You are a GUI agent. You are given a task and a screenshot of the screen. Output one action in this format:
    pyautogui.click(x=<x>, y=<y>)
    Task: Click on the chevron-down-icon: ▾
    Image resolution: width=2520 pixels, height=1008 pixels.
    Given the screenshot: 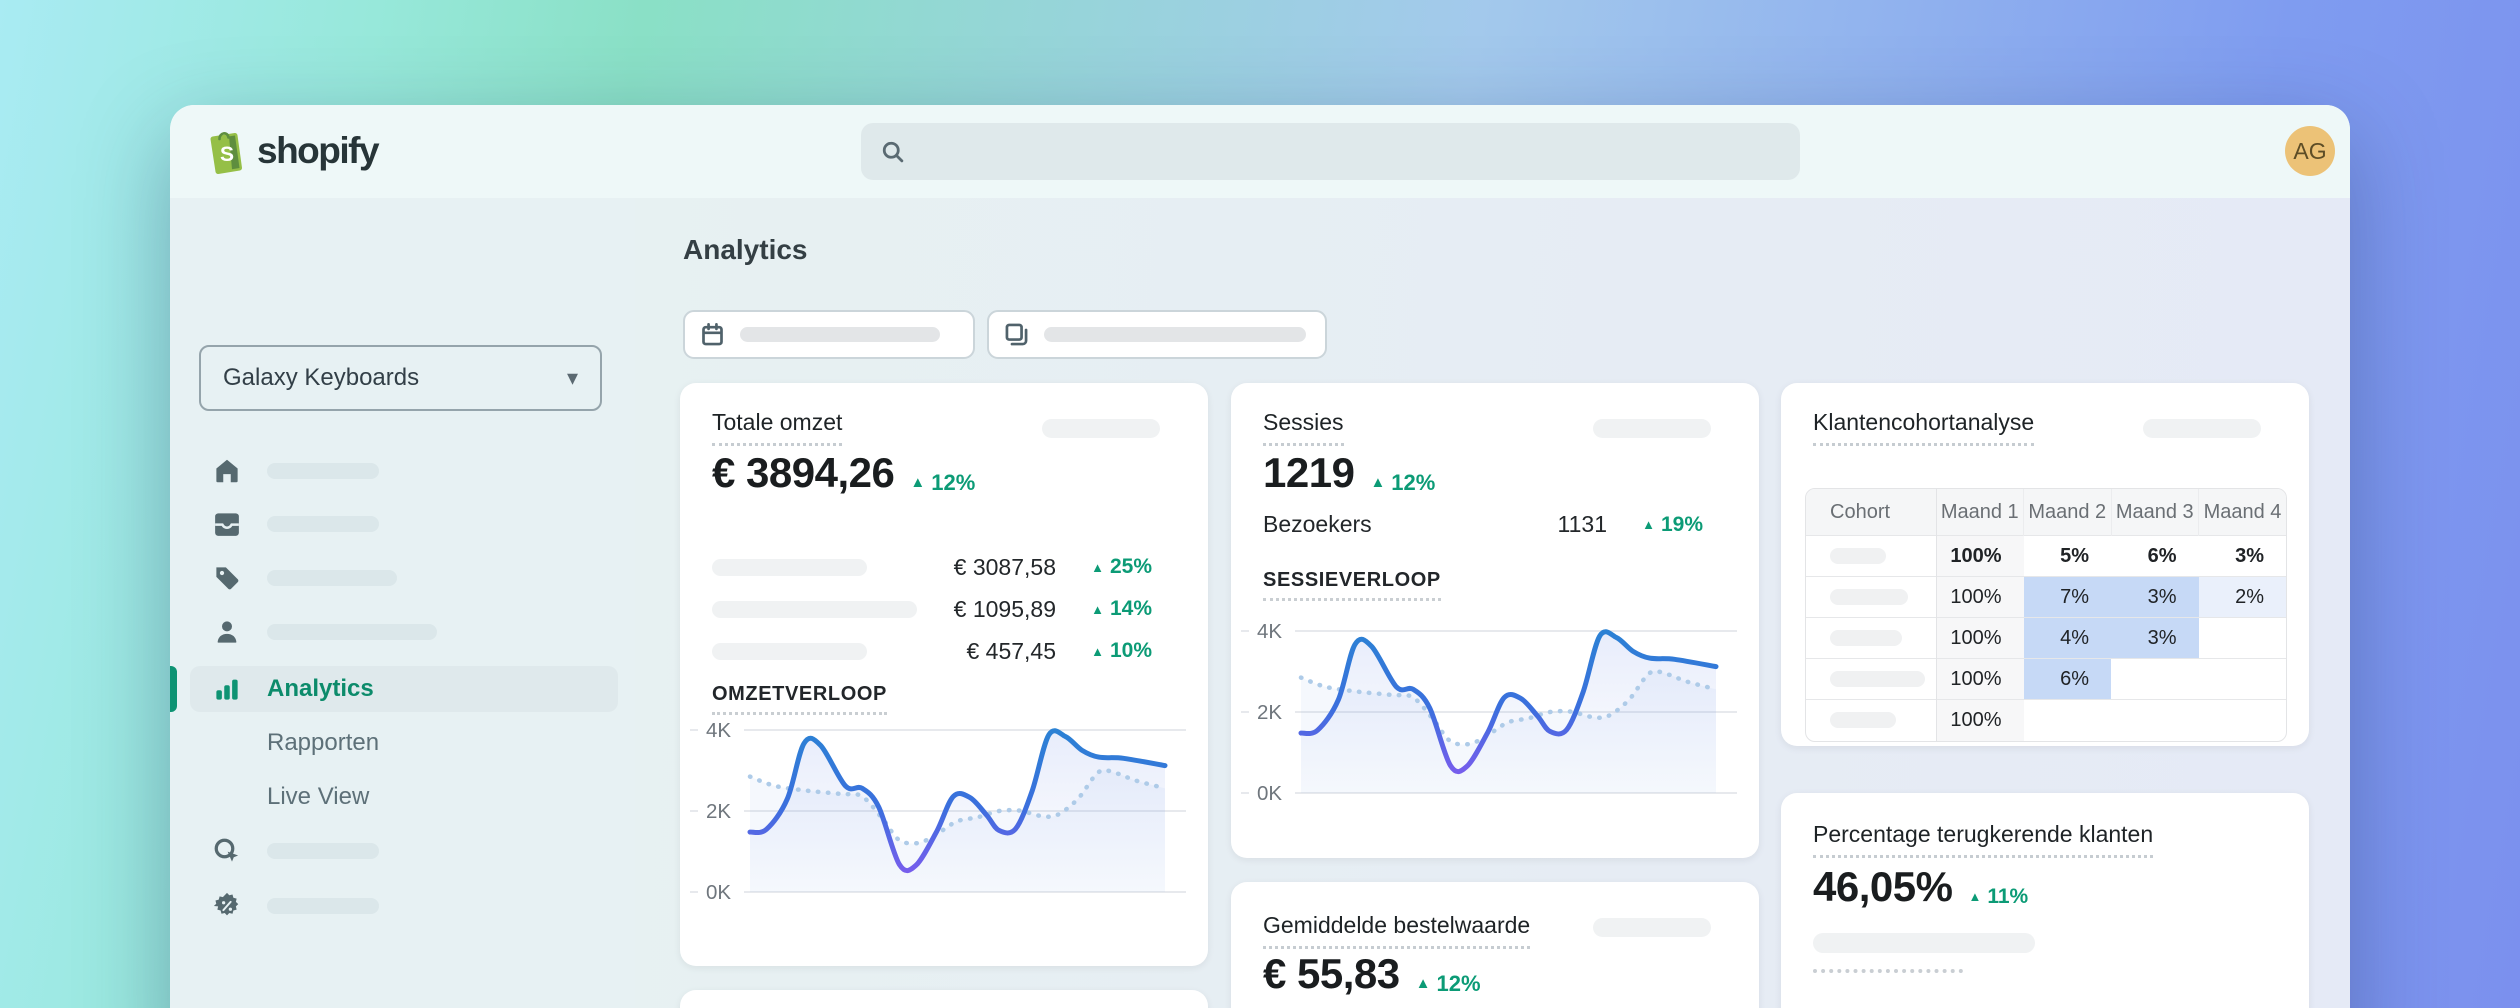 What is the action you would take?
    pyautogui.click(x=572, y=377)
    